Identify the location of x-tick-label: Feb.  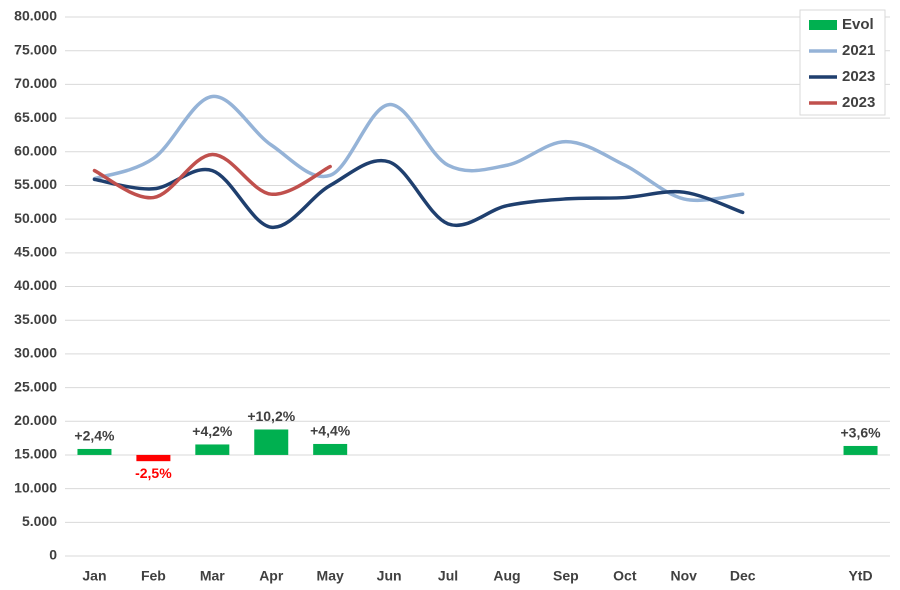
(153, 576).